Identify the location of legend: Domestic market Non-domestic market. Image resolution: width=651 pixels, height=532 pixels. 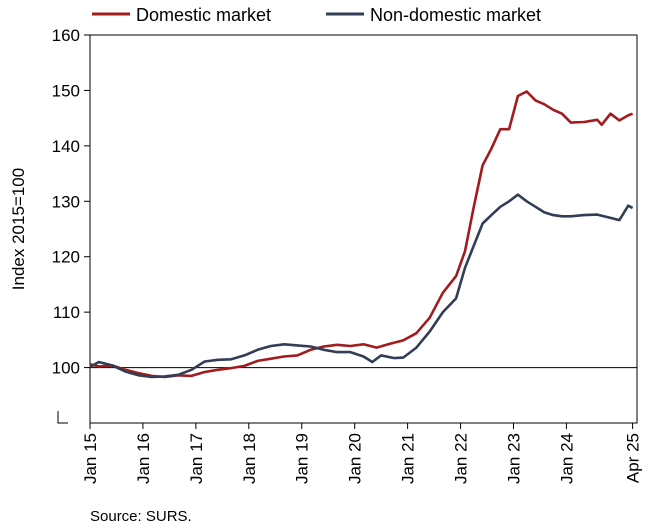
(316, 15).